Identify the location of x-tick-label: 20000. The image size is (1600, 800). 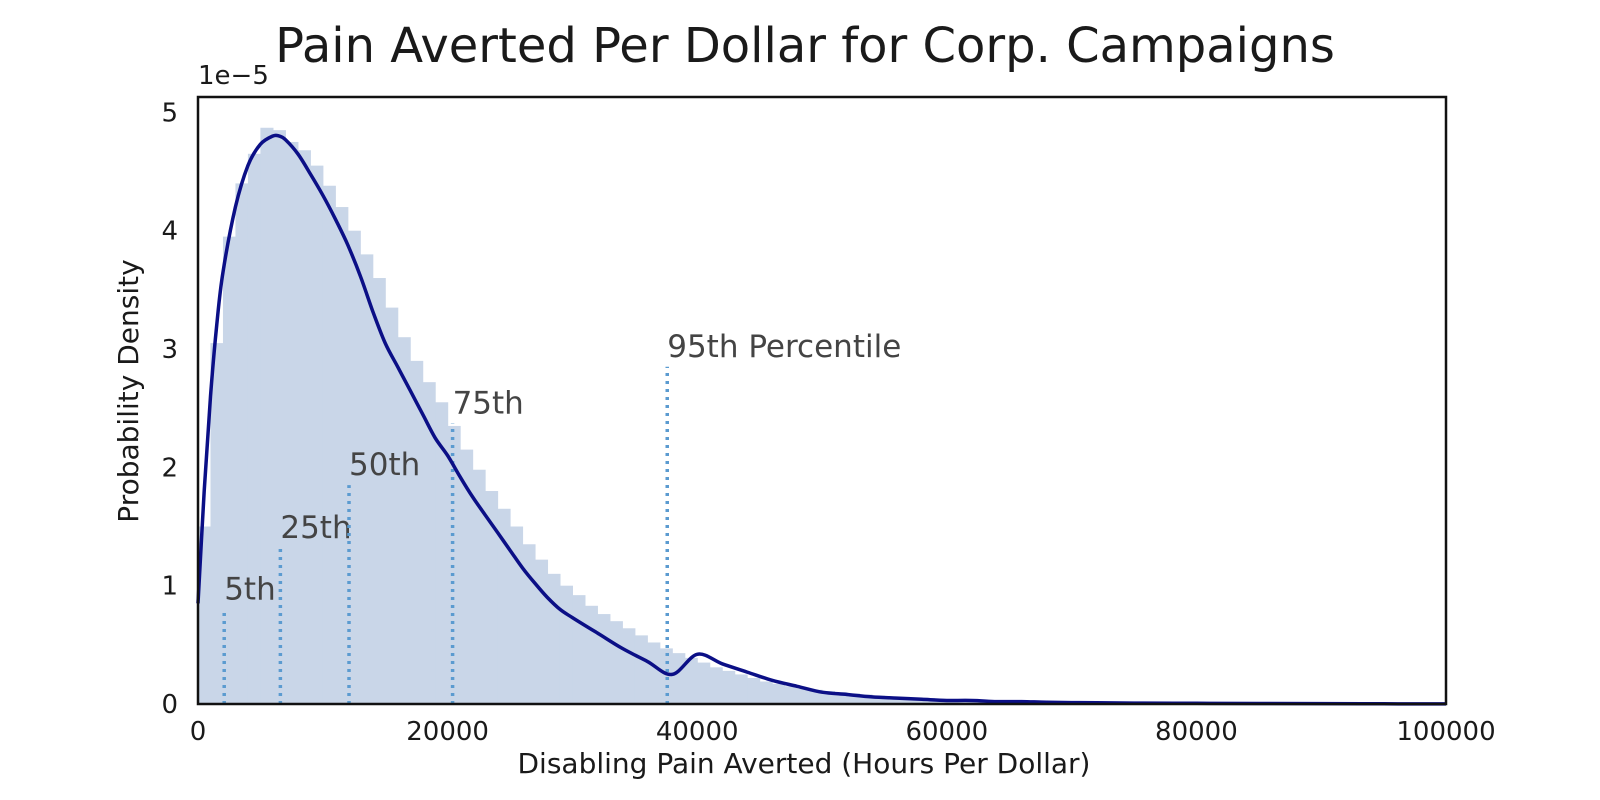
(447, 732).